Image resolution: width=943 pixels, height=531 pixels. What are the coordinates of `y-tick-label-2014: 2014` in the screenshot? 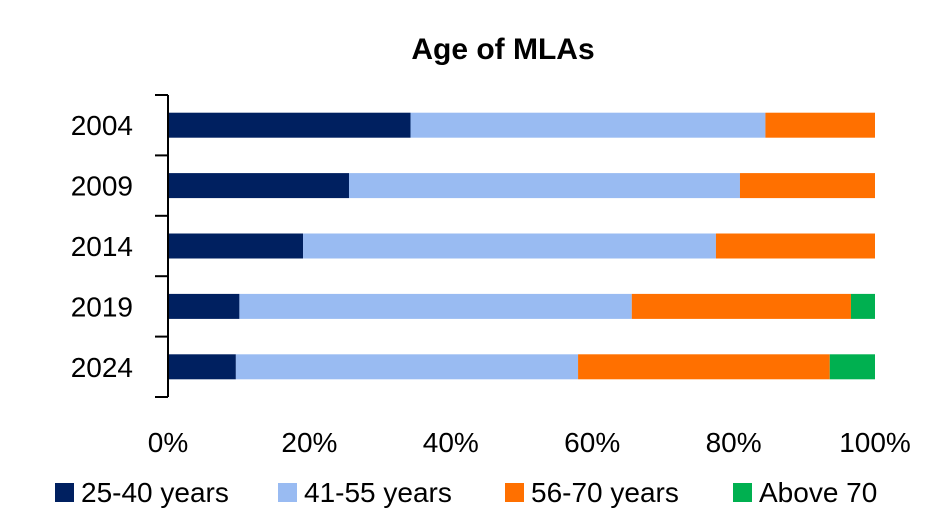 It's located at (102, 246).